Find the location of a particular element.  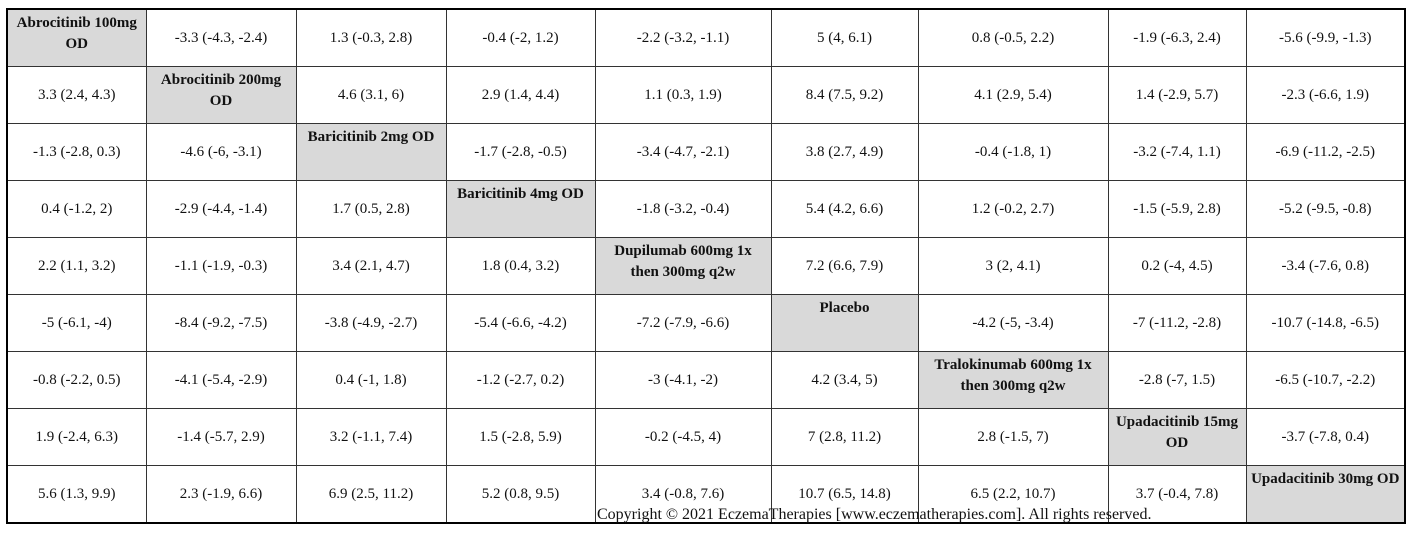

comparison-cell: -3.2 (-7.4, 1.1) is located at coordinates (1177, 152).